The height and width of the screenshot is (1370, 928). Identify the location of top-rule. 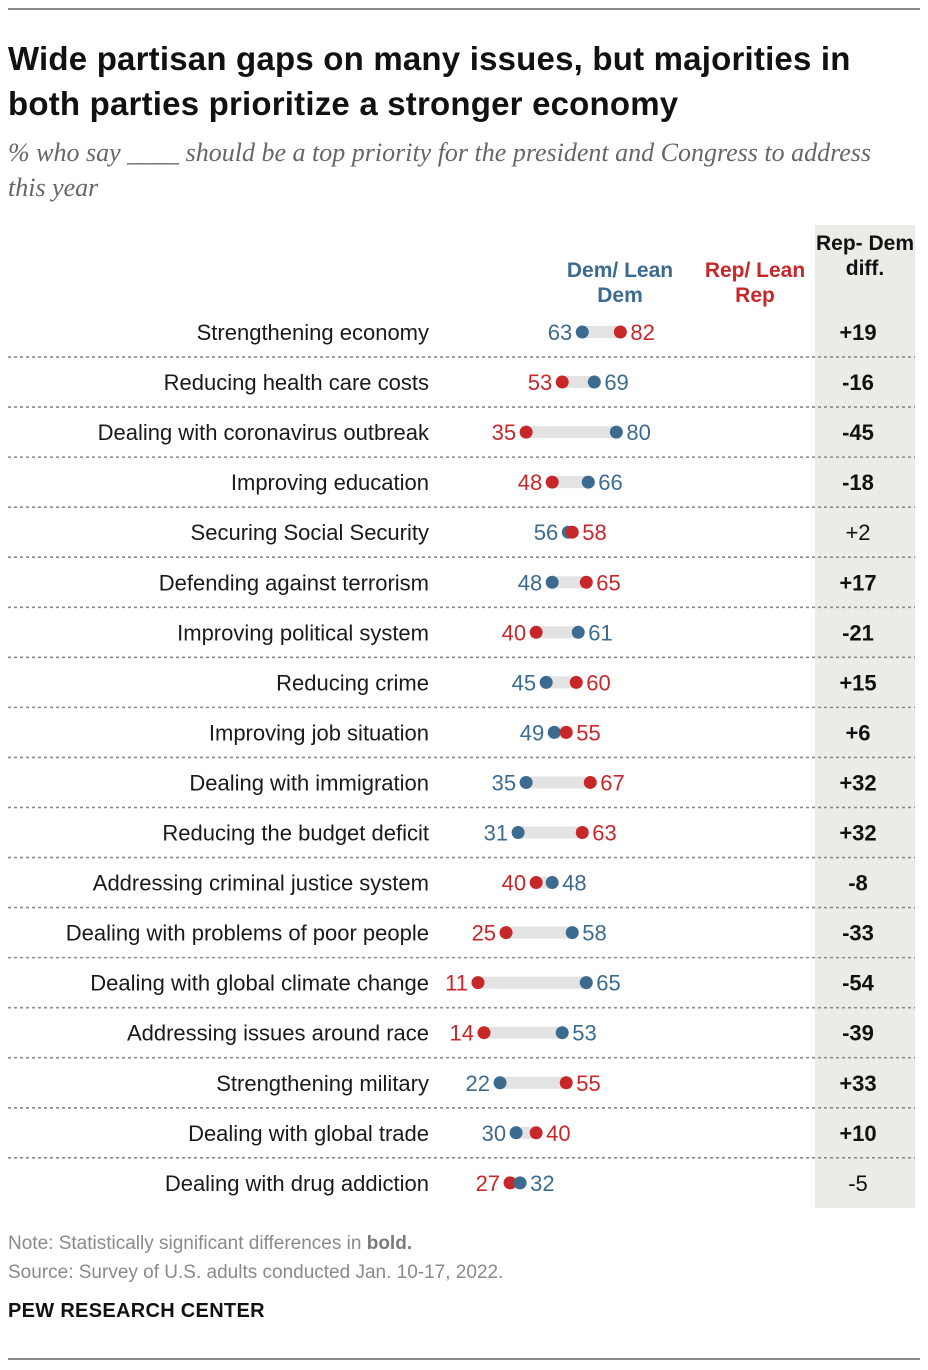
(464, 9).